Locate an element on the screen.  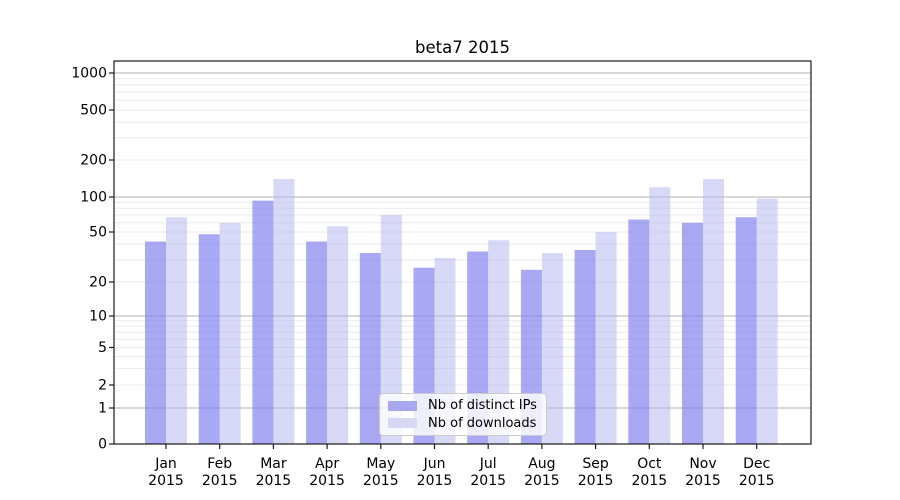
bar-ips-oct is located at coordinates (639, 331).